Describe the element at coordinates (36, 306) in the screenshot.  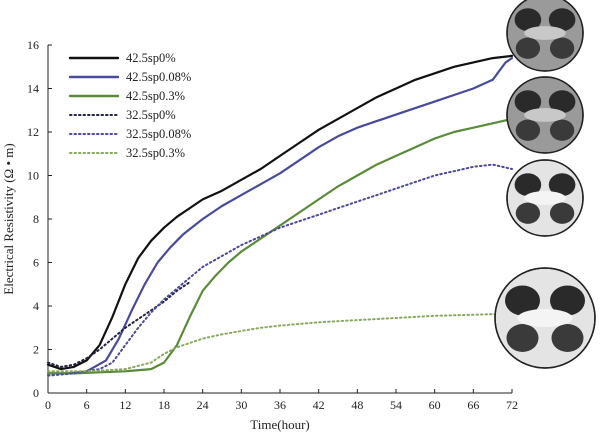
I see `y-tick-label: 4` at that location.